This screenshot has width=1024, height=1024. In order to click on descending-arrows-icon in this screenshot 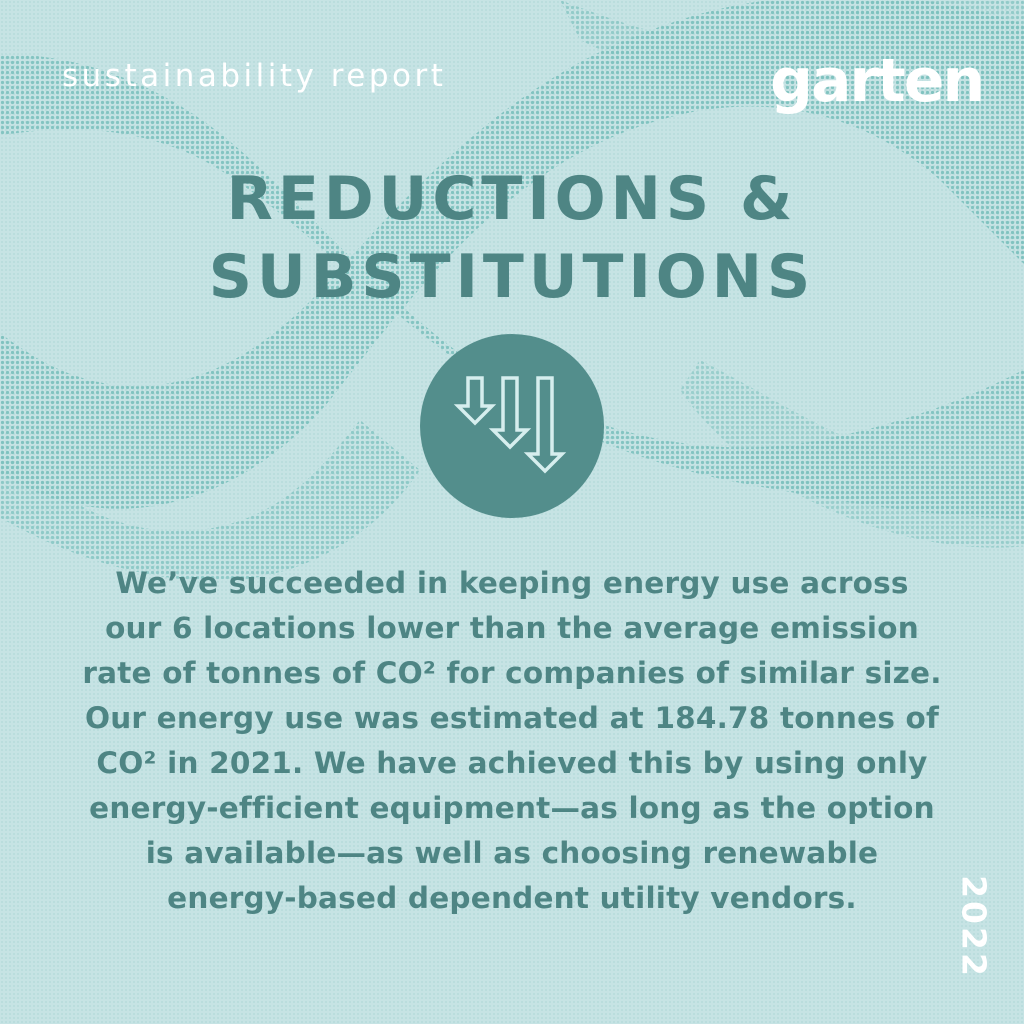, I will do `click(510, 425)`.